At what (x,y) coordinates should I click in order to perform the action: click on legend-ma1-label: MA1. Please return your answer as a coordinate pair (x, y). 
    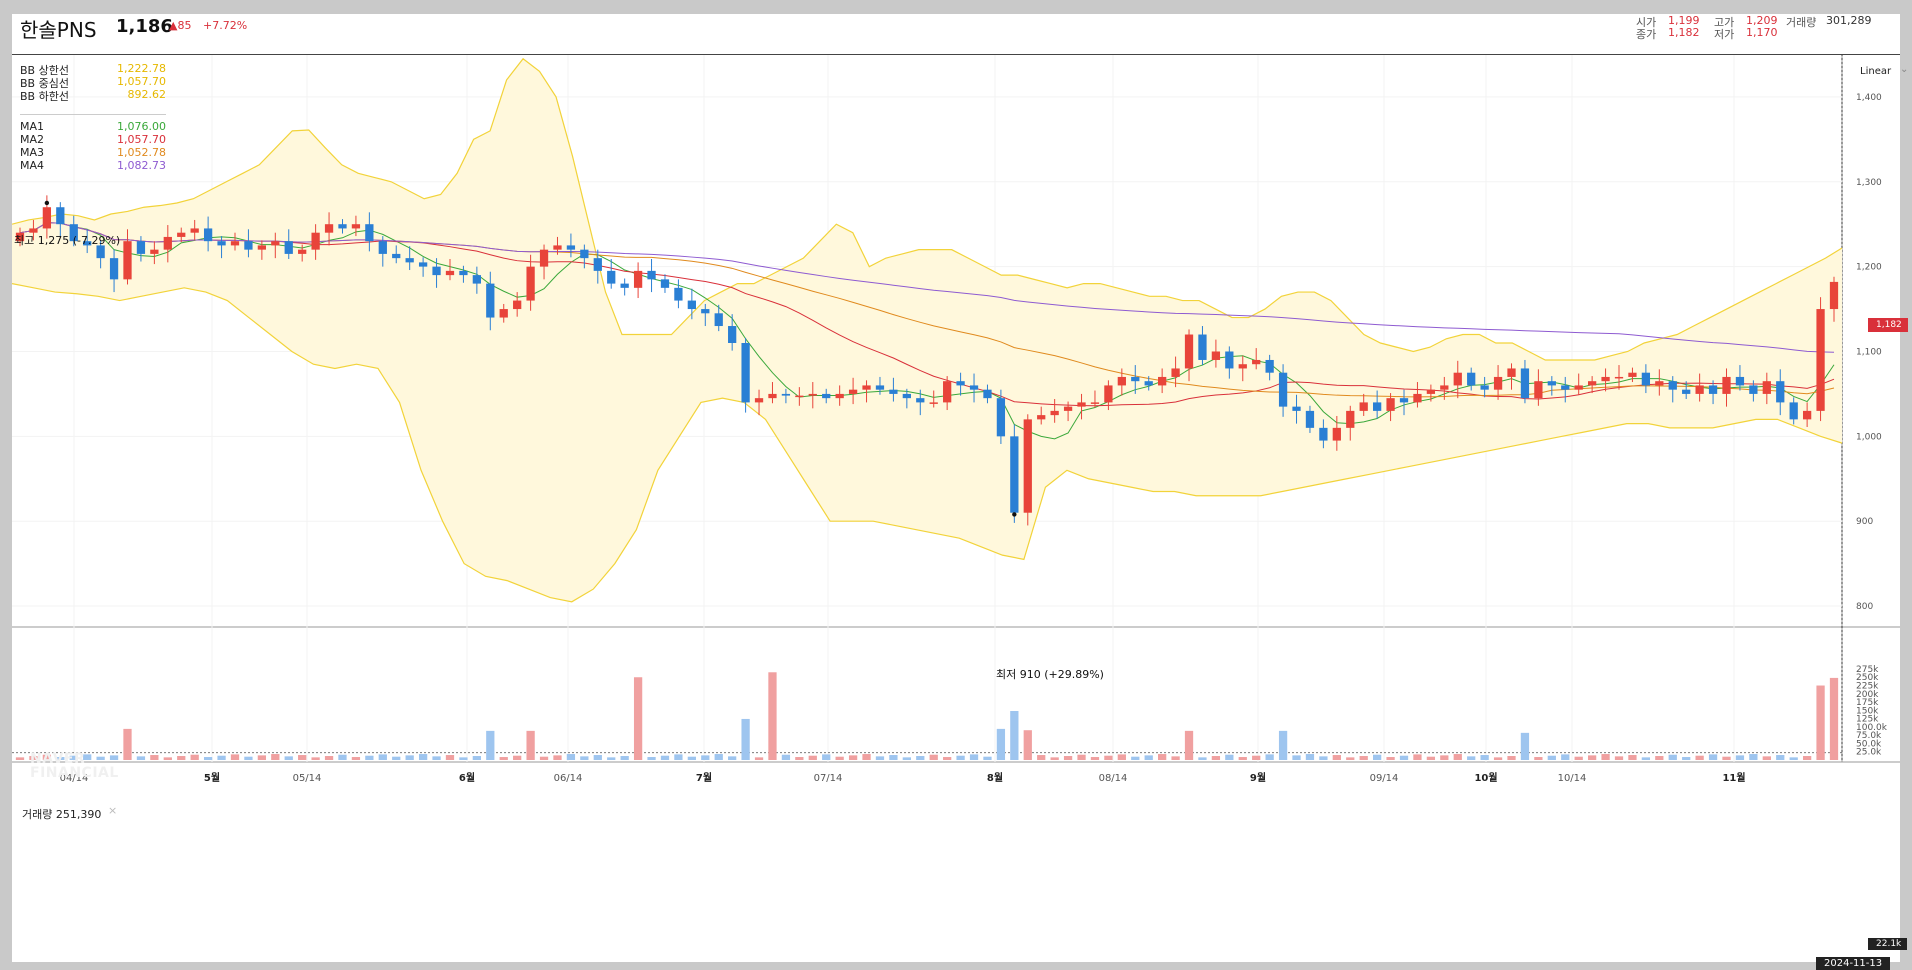
    Looking at the image, I should click on (32, 126).